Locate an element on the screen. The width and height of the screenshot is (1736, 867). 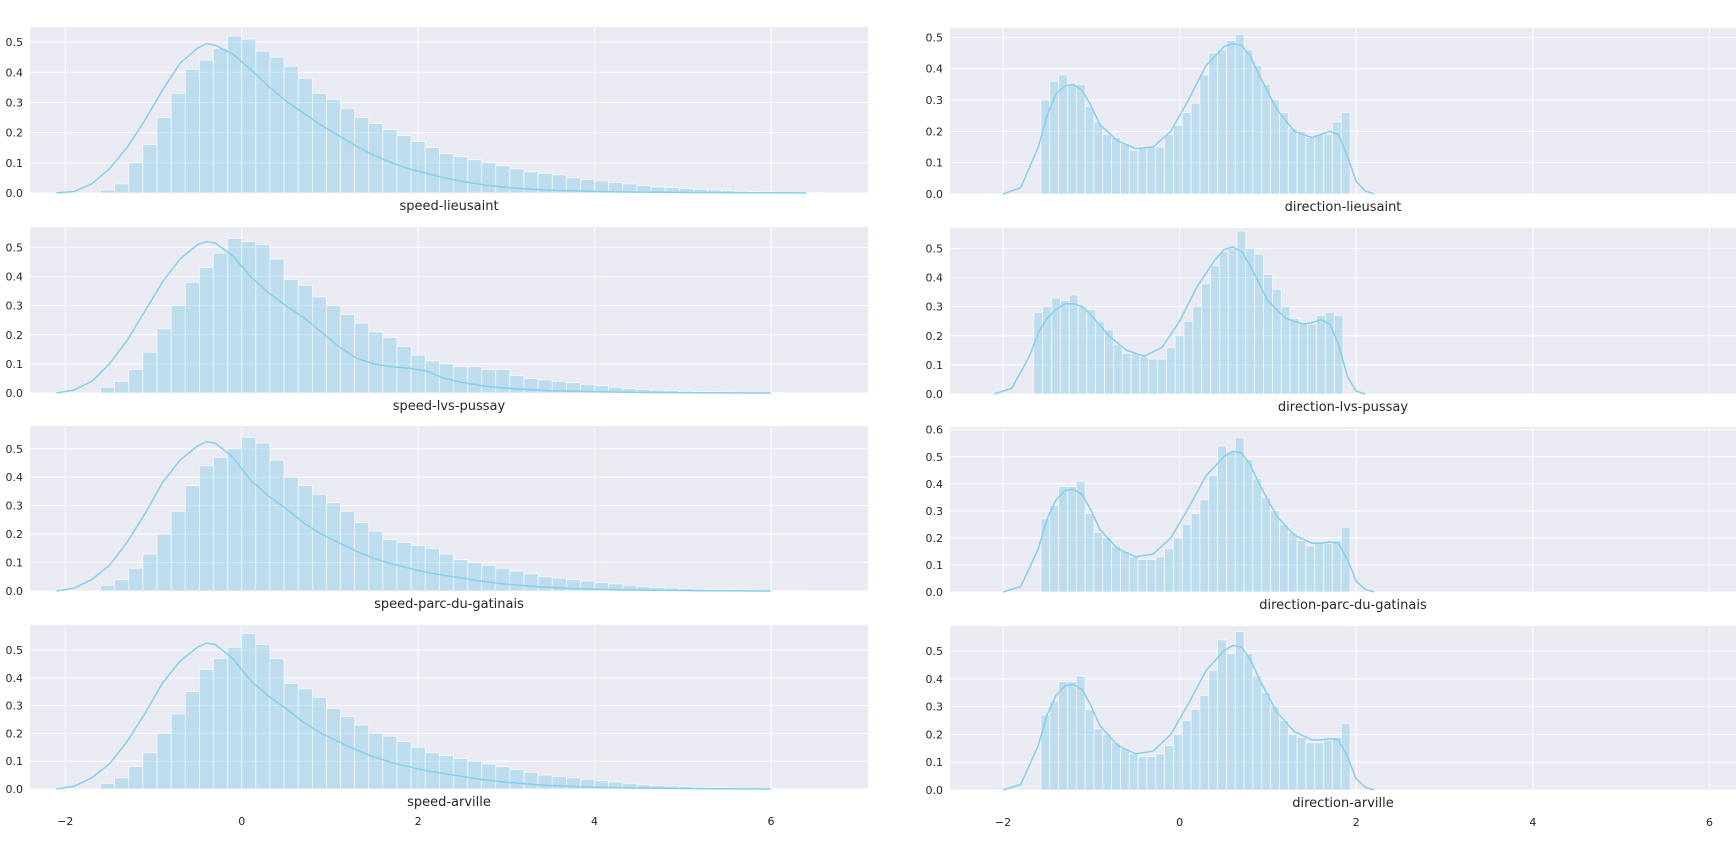
x-axis-label: speed-lieusaint is located at coordinates (448, 206).